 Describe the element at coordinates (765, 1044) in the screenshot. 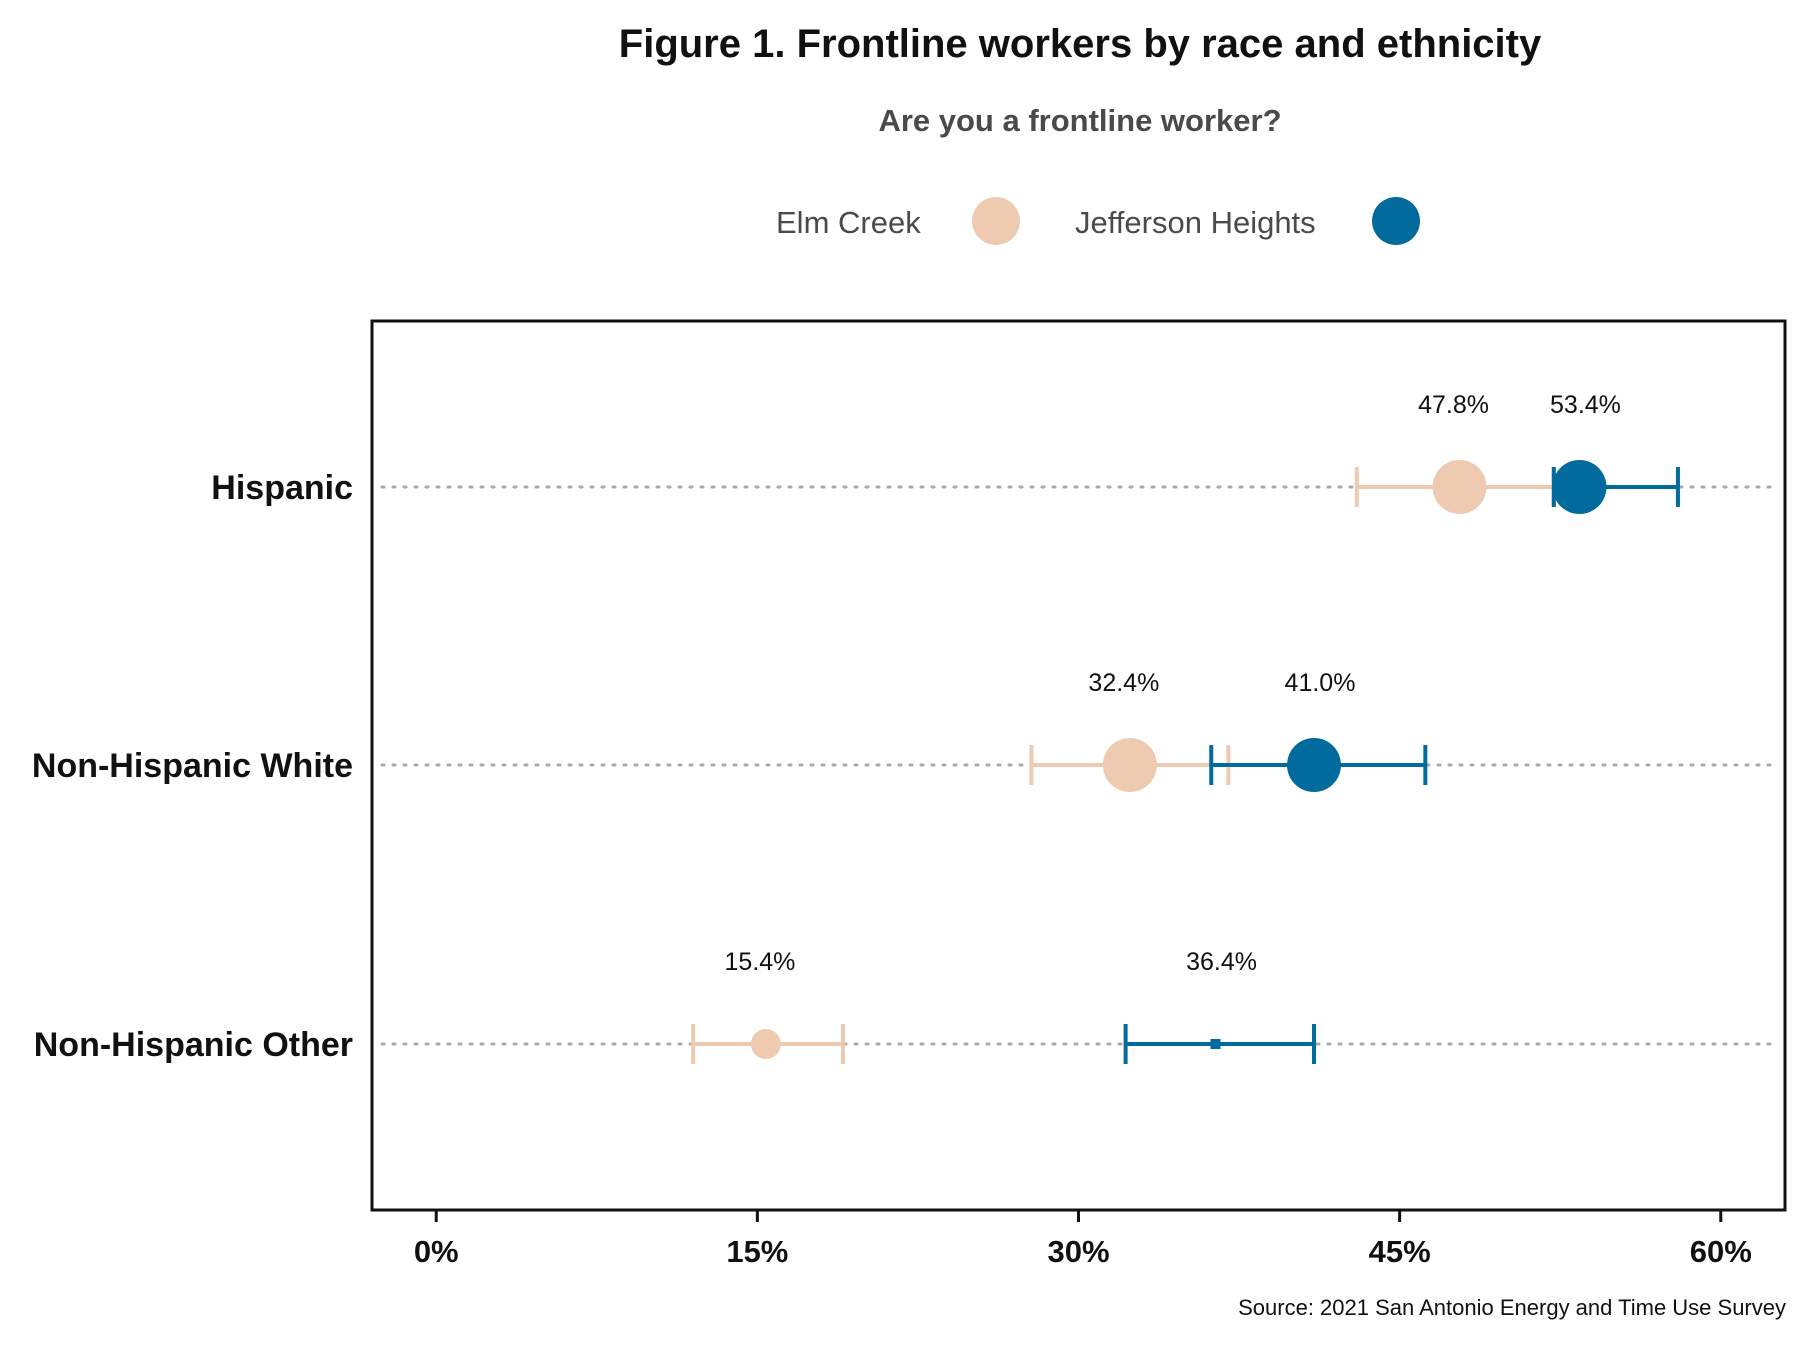

I see `point-elm-creek-non-hispanic-other` at that location.